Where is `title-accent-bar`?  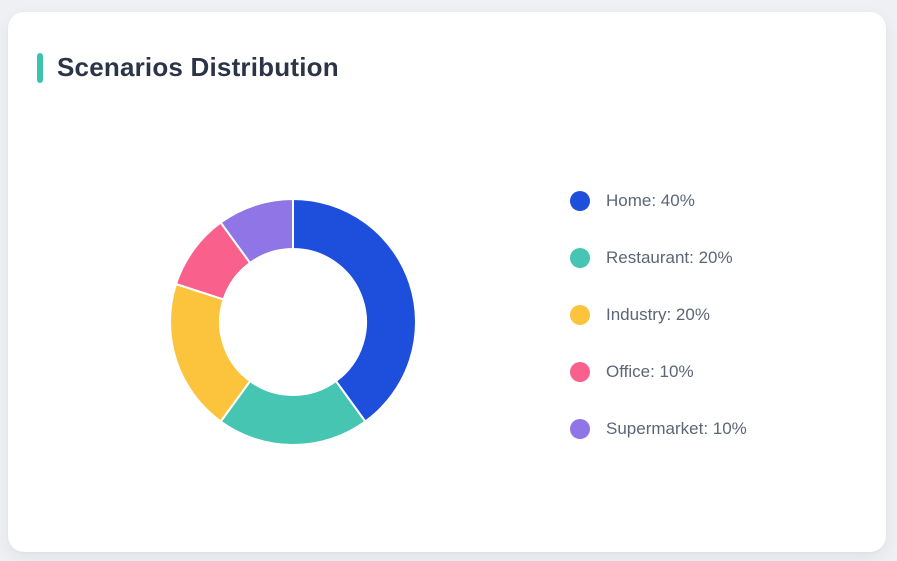 title-accent-bar is located at coordinates (40, 67).